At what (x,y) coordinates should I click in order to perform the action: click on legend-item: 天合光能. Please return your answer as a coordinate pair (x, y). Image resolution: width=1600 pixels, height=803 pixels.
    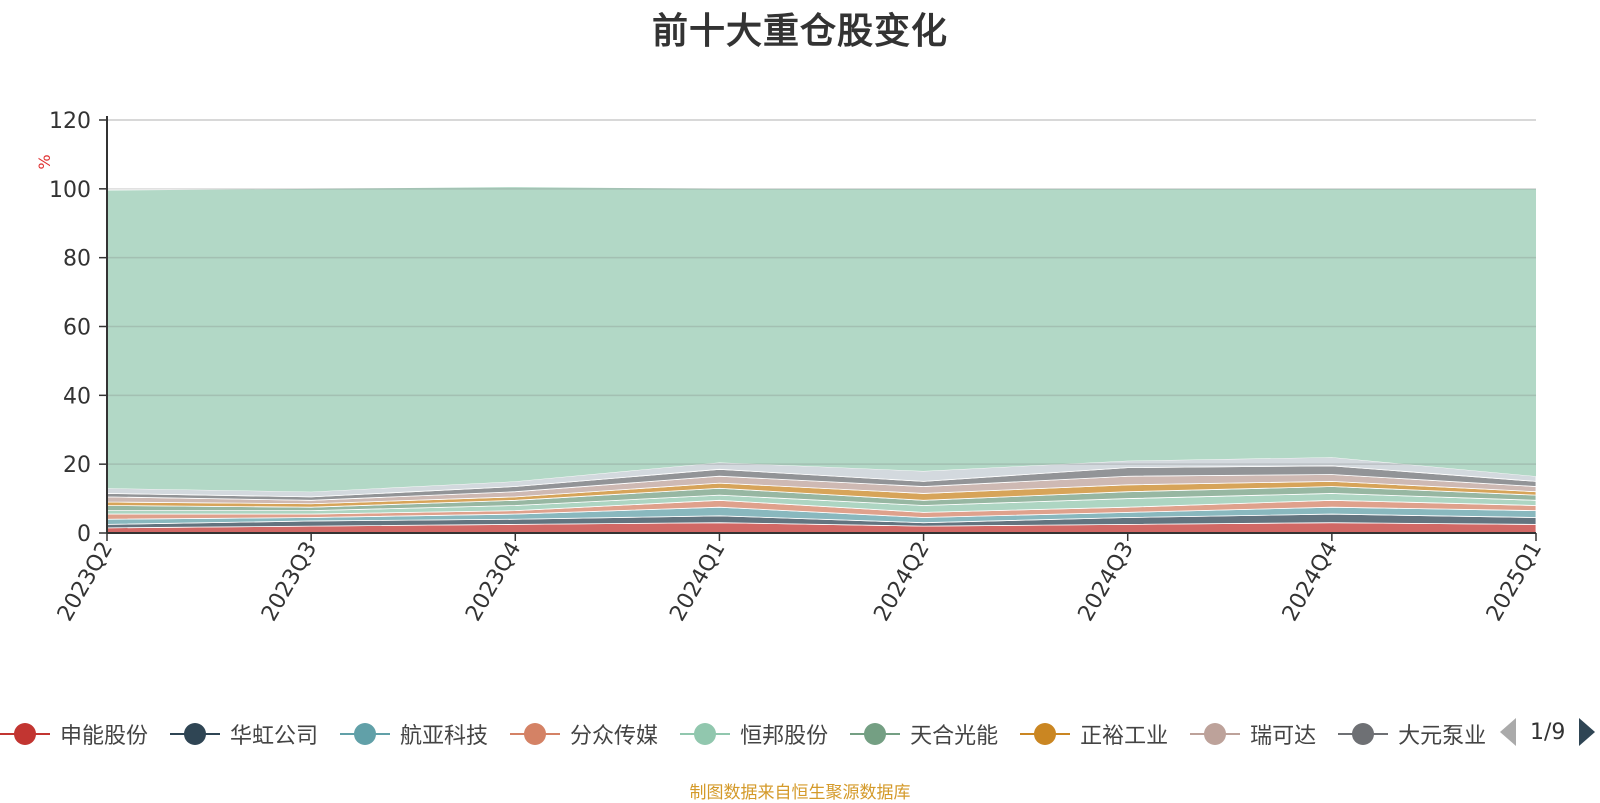
    Looking at the image, I should click on (924, 734).